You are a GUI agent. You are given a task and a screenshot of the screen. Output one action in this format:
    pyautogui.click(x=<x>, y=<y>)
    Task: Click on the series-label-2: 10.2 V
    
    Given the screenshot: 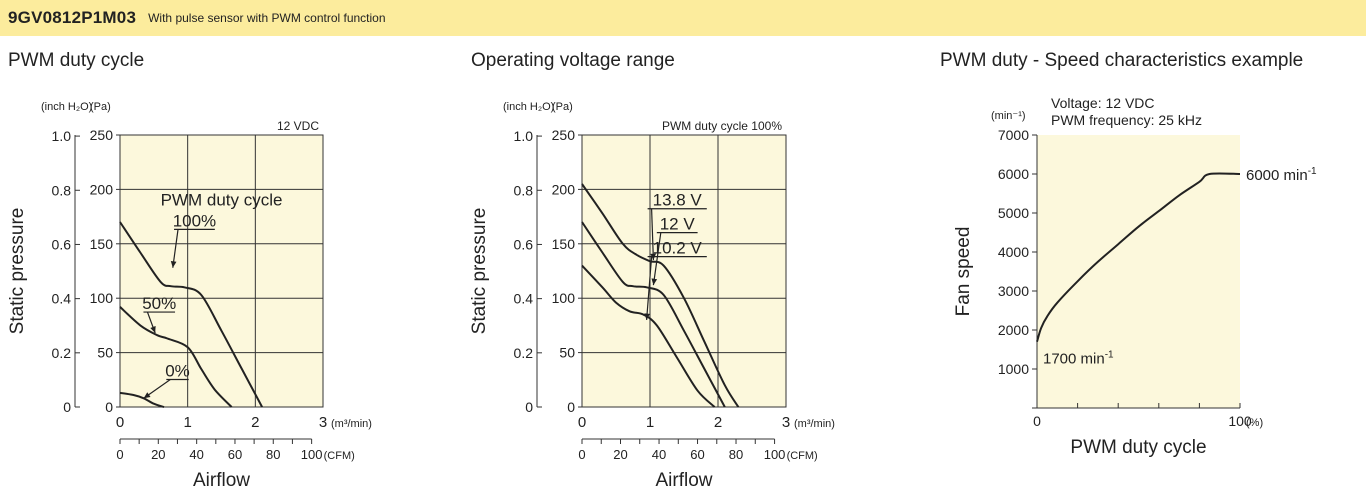 What is the action you would take?
    pyautogui.click(x=678, y=248)
    